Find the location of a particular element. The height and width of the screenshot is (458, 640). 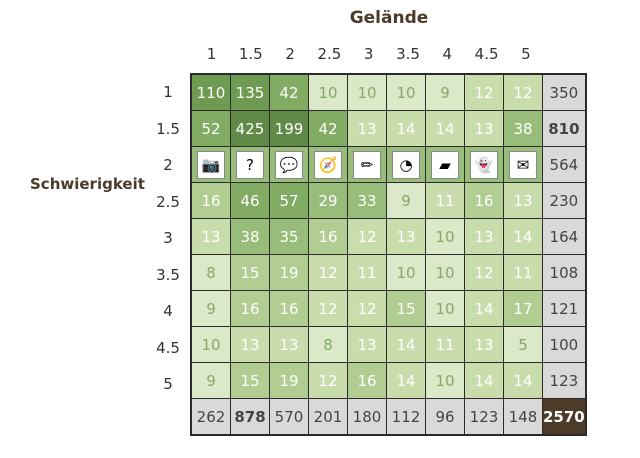

icon-cell: ▰ is located at coordinates (445, 164).